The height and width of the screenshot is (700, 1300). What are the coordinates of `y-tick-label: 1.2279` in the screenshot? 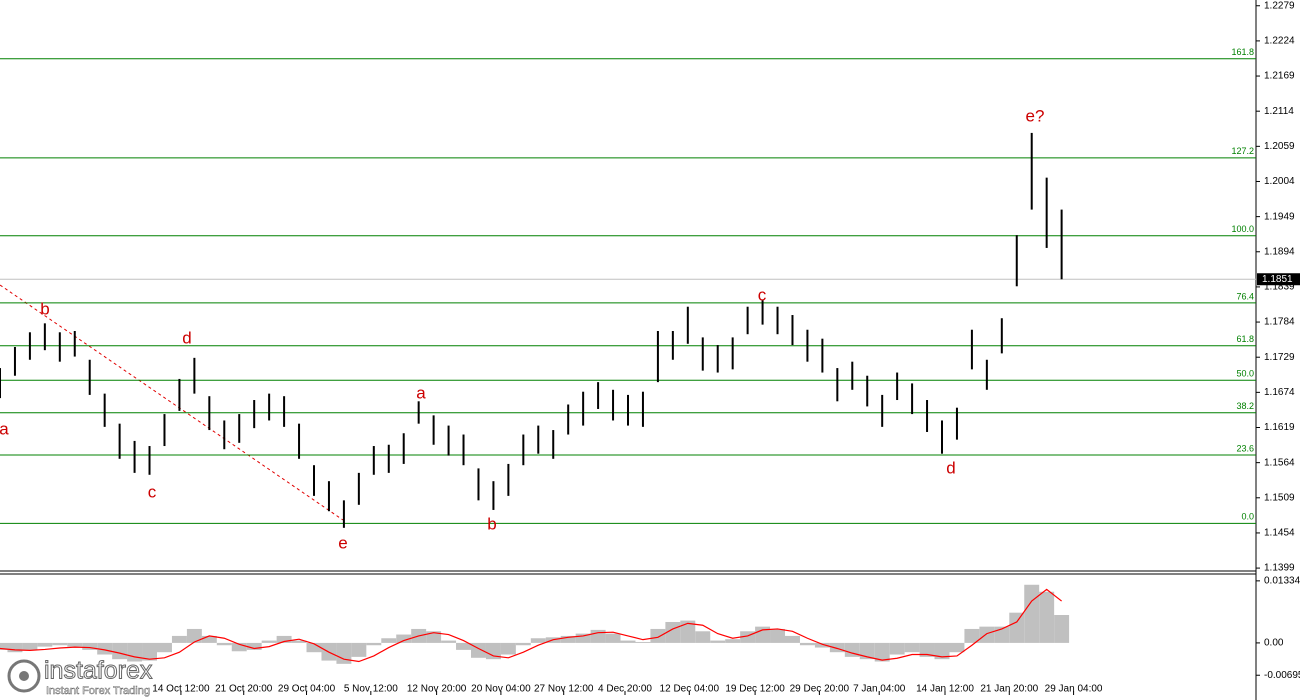 It's located at (1279, 5).